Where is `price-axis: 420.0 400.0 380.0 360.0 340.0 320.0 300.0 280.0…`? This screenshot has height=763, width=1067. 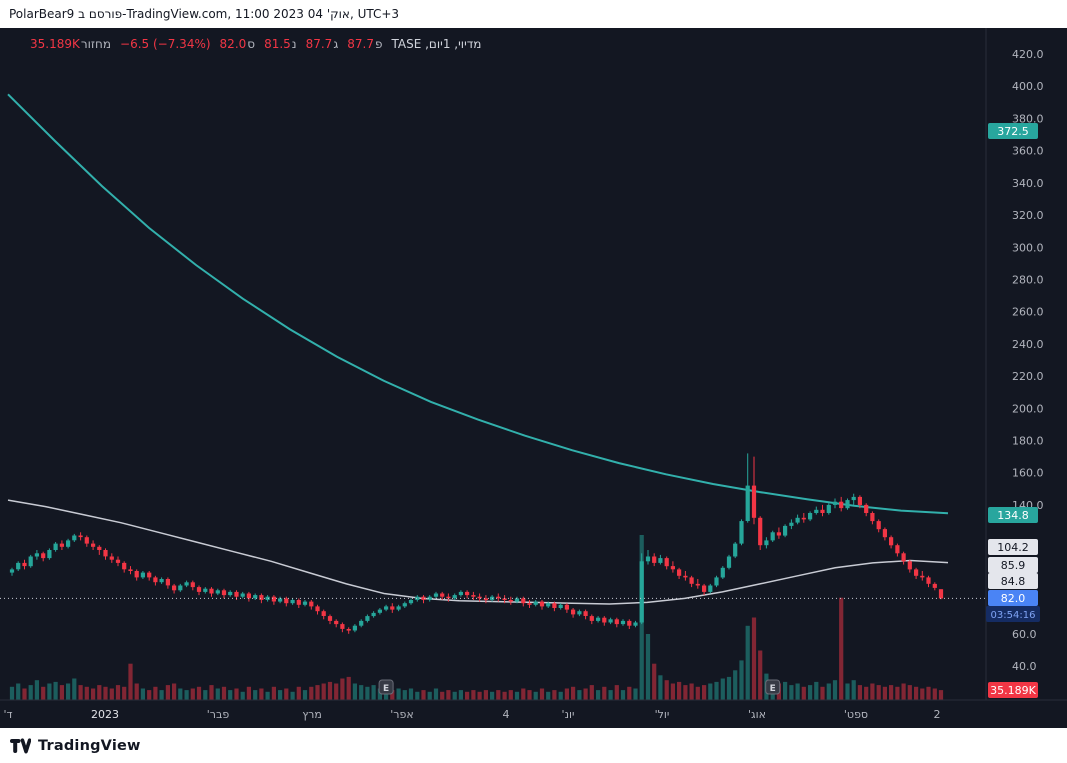 price-axis: 420.0 400.0 380.0 360.0 340.0 320.0 300.0 280.0… is located at coordinates (1028, 360).